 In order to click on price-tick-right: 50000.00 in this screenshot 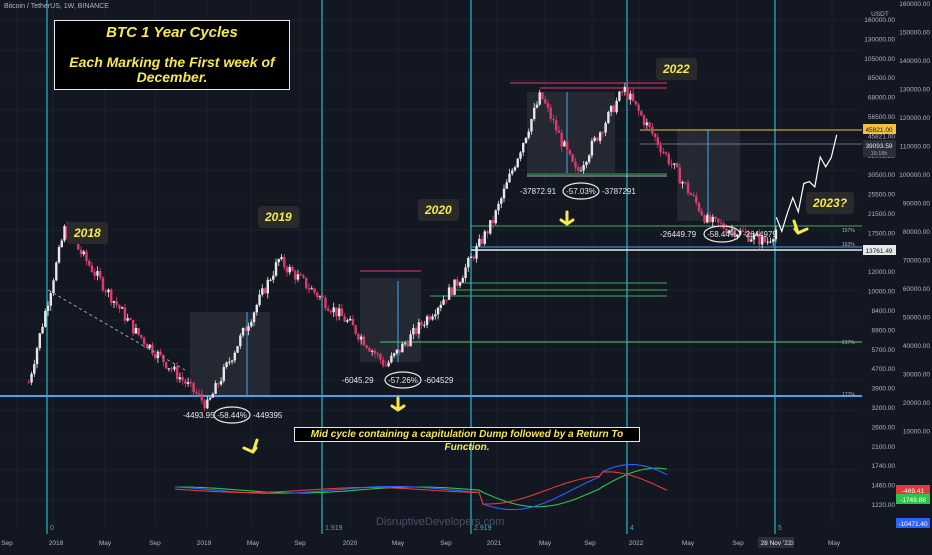, I will do `click(916, 318)`.